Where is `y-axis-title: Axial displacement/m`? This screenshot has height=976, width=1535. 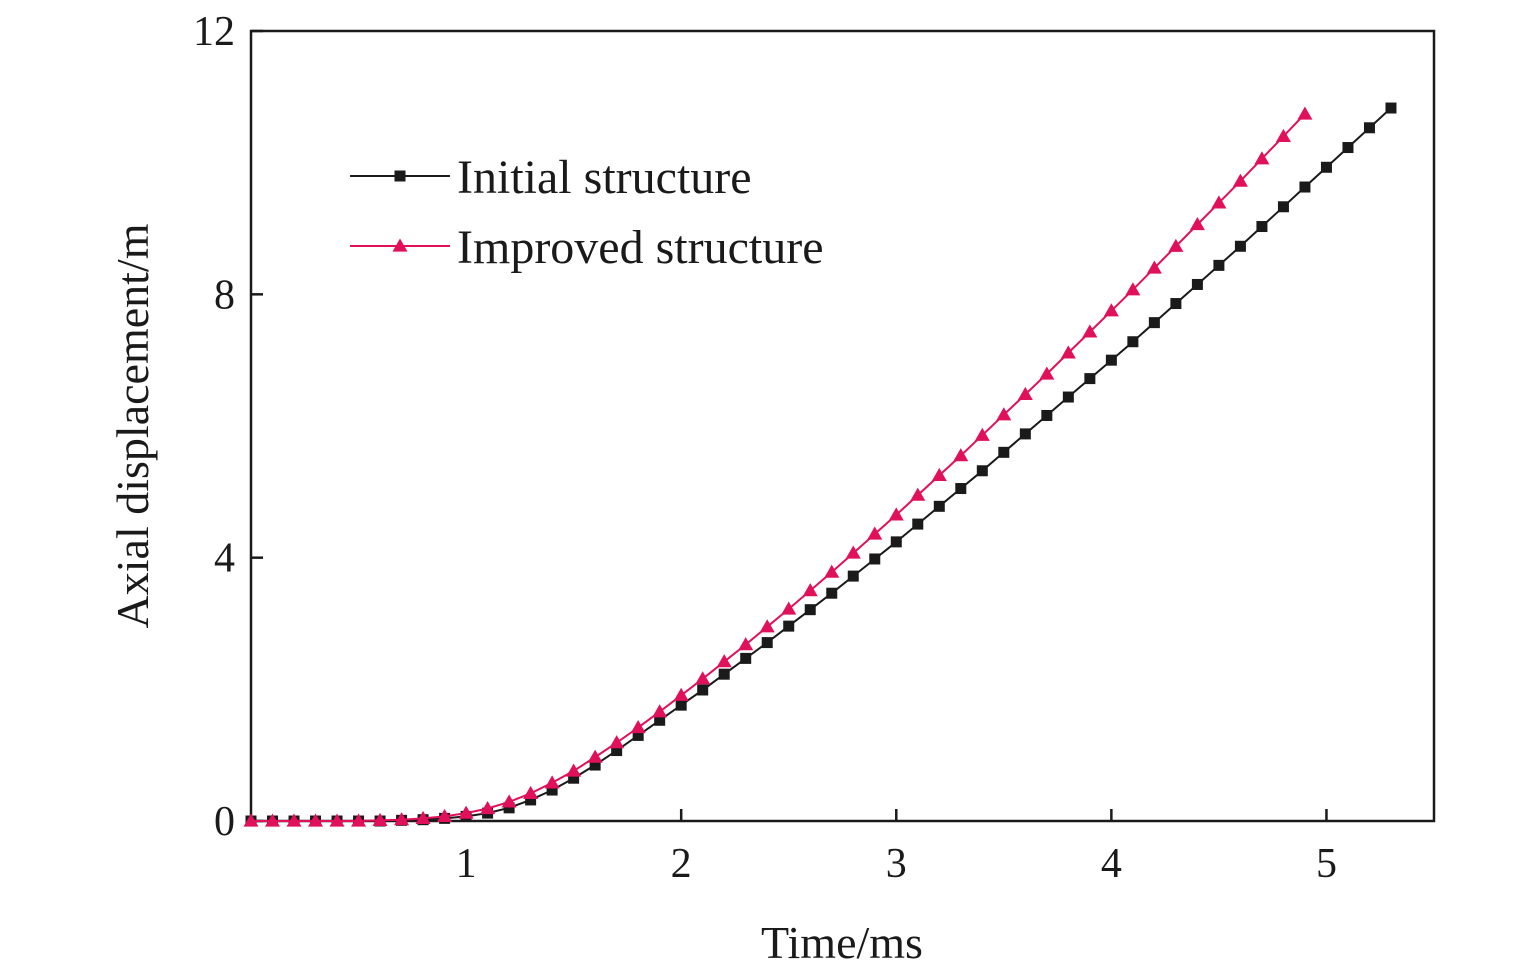
y-axis-title: Axial displacement/m is located at coordinates (132, 425).